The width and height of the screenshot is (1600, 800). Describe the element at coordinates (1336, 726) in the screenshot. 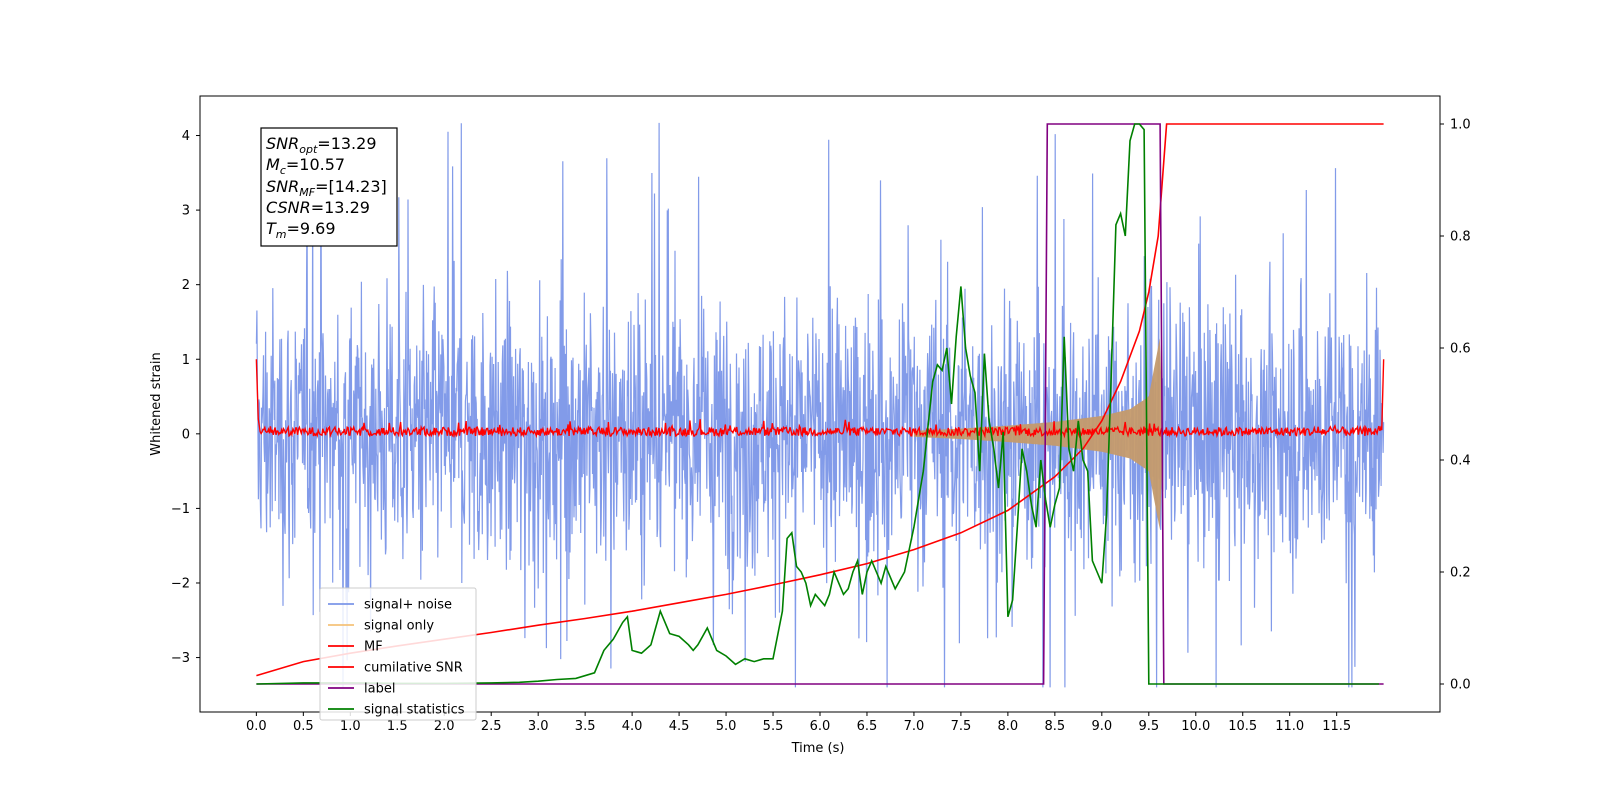

I see `x-tick-label: 11.5` at that location.